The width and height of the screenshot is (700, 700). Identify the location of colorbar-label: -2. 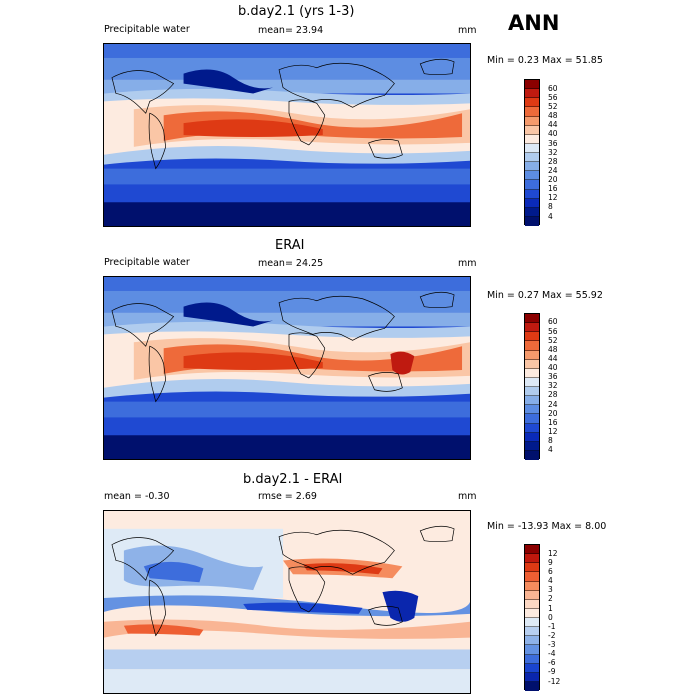
(552, 635).